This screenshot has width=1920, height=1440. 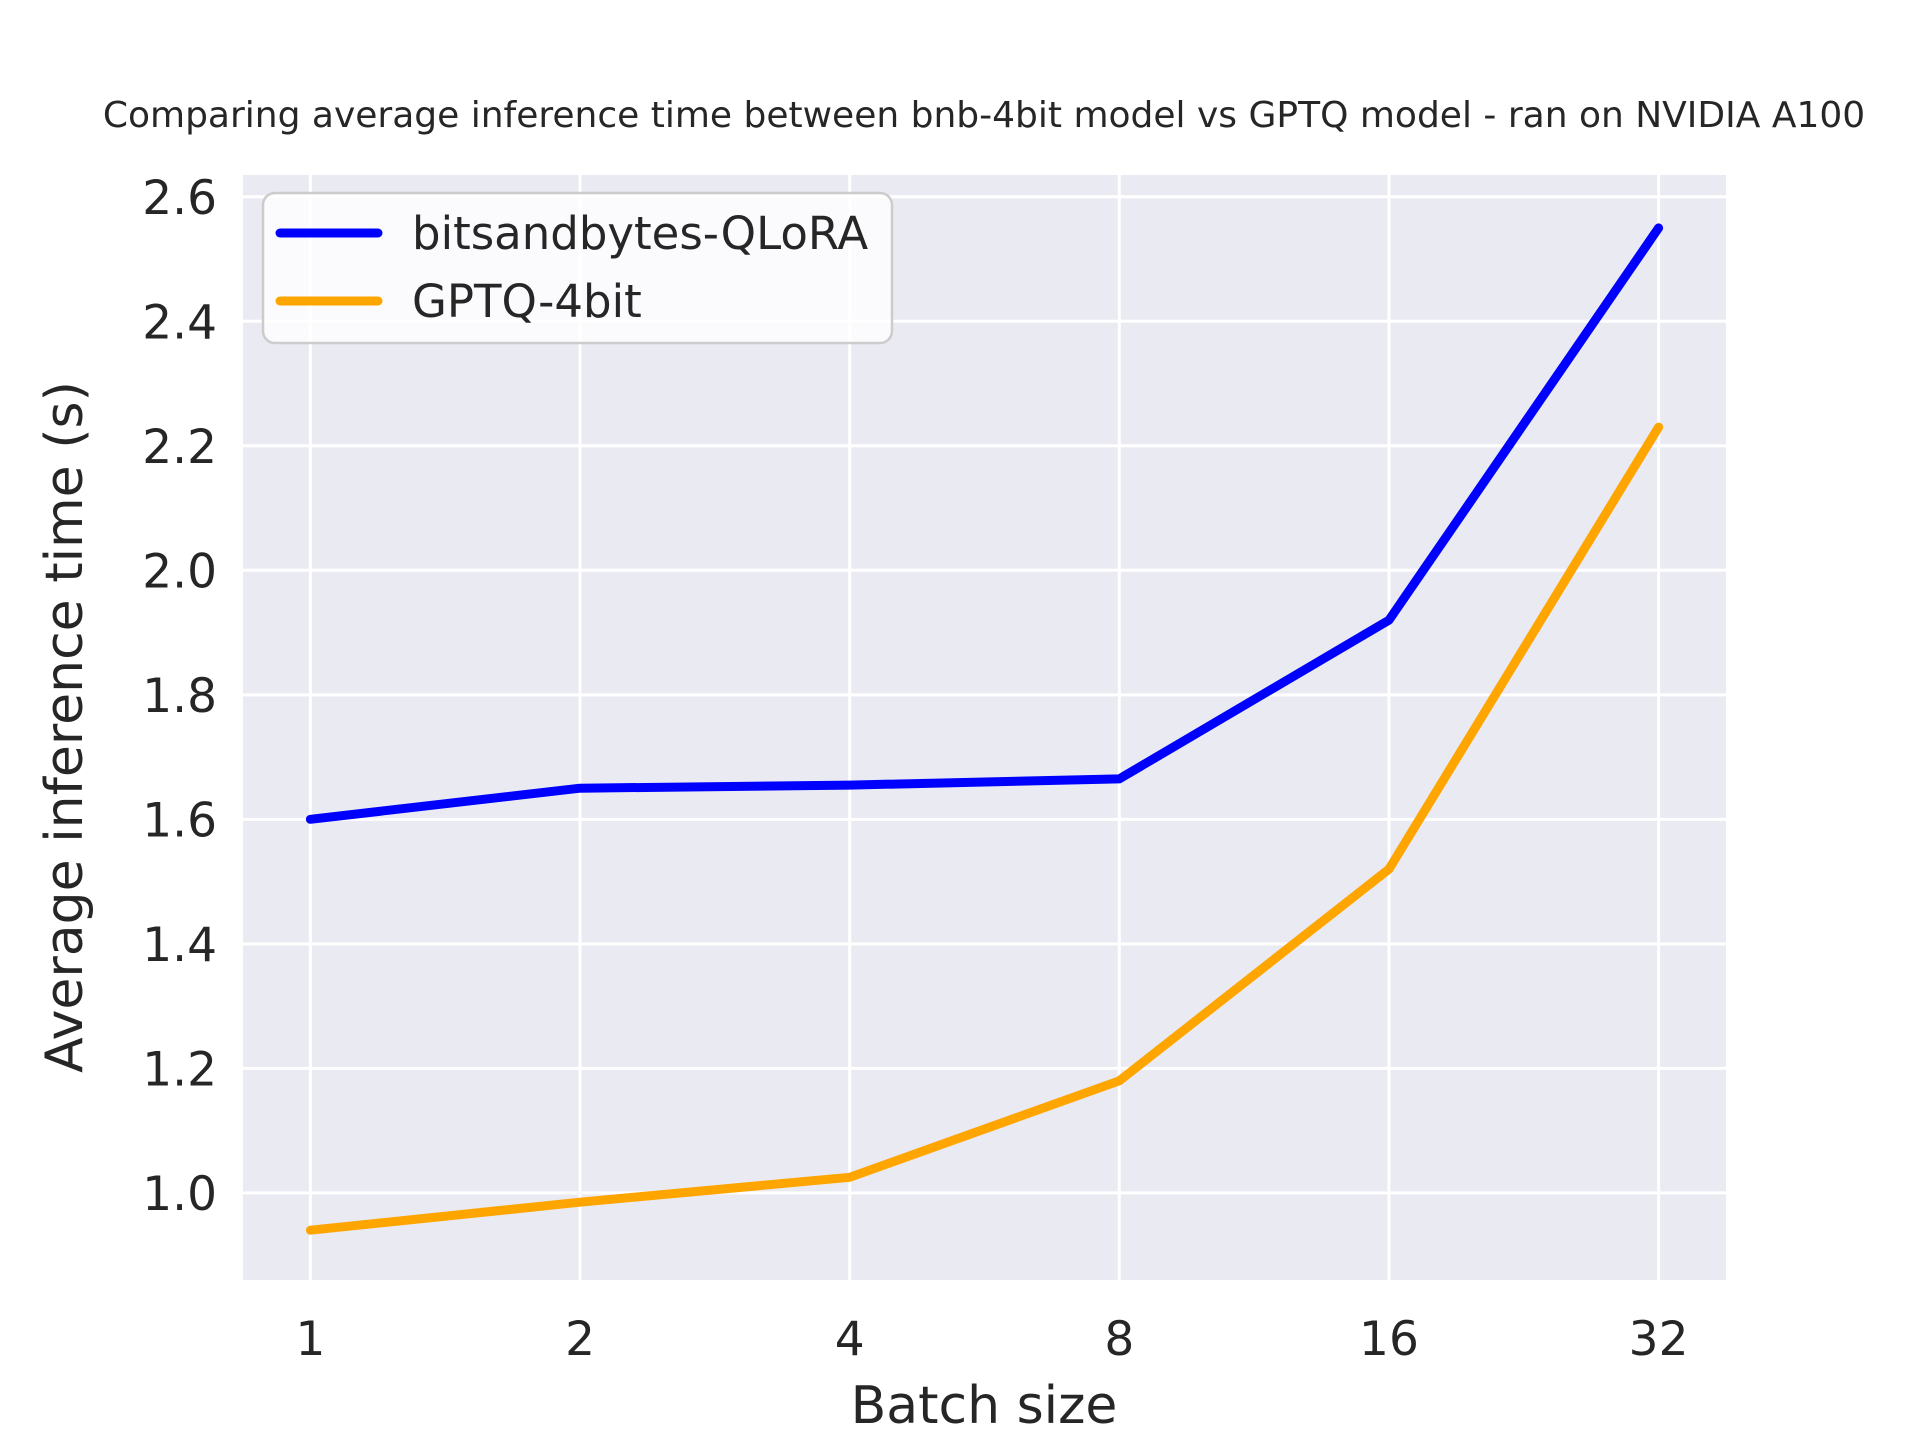 I want to click on legend-item-label-GPTQ-4bit: GPTQ-4bit, so click(x=527, y=301).